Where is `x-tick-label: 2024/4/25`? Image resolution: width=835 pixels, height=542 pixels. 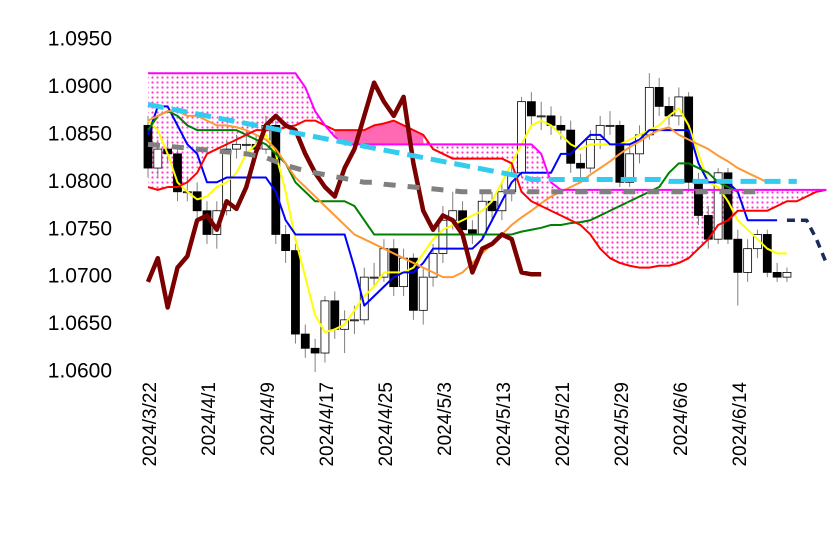 x-tick-label: 2024/4/25 is located at coordinates (386, 424).